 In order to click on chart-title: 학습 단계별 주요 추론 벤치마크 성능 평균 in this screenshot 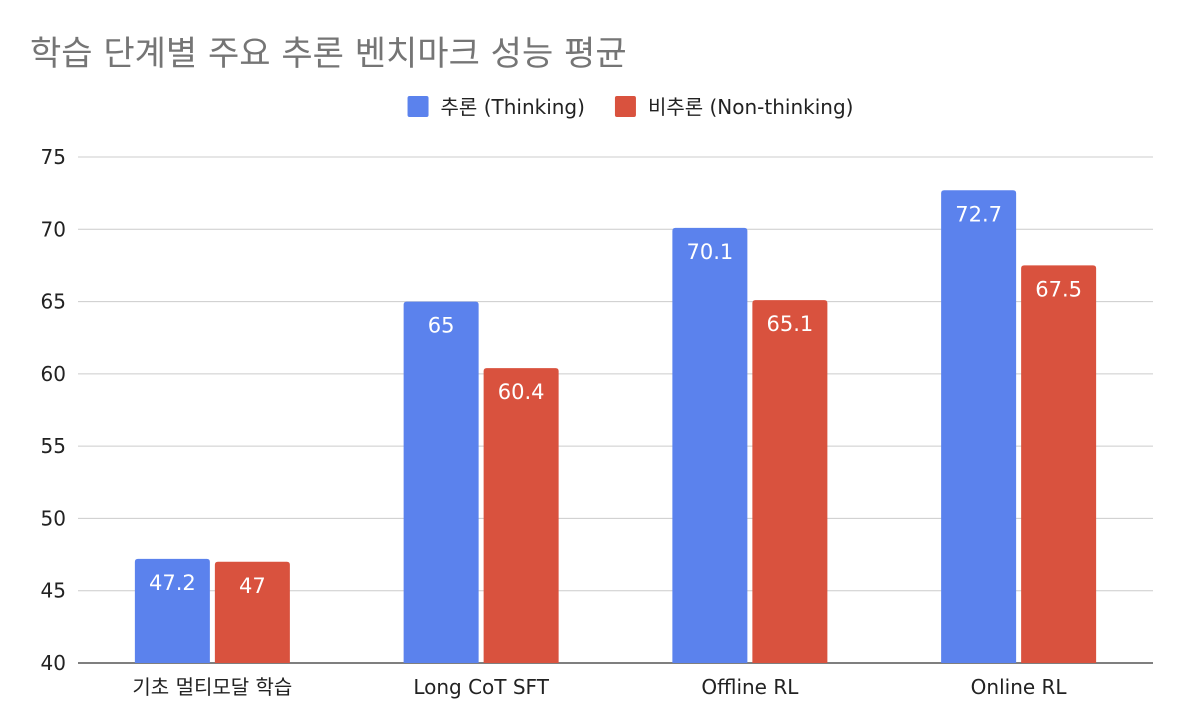, I will do `click(328, 54)`.